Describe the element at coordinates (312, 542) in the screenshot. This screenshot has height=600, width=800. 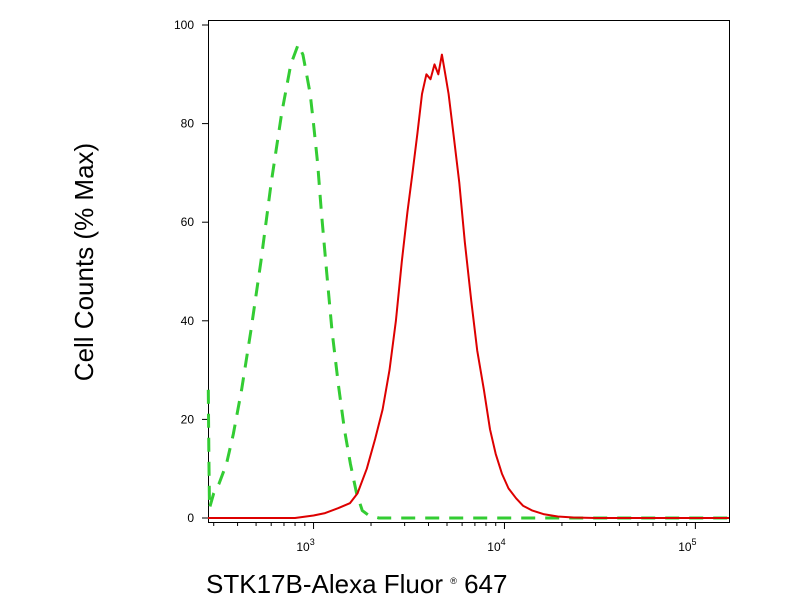
I see `x-tick-label-exp-0: 3` at that location.